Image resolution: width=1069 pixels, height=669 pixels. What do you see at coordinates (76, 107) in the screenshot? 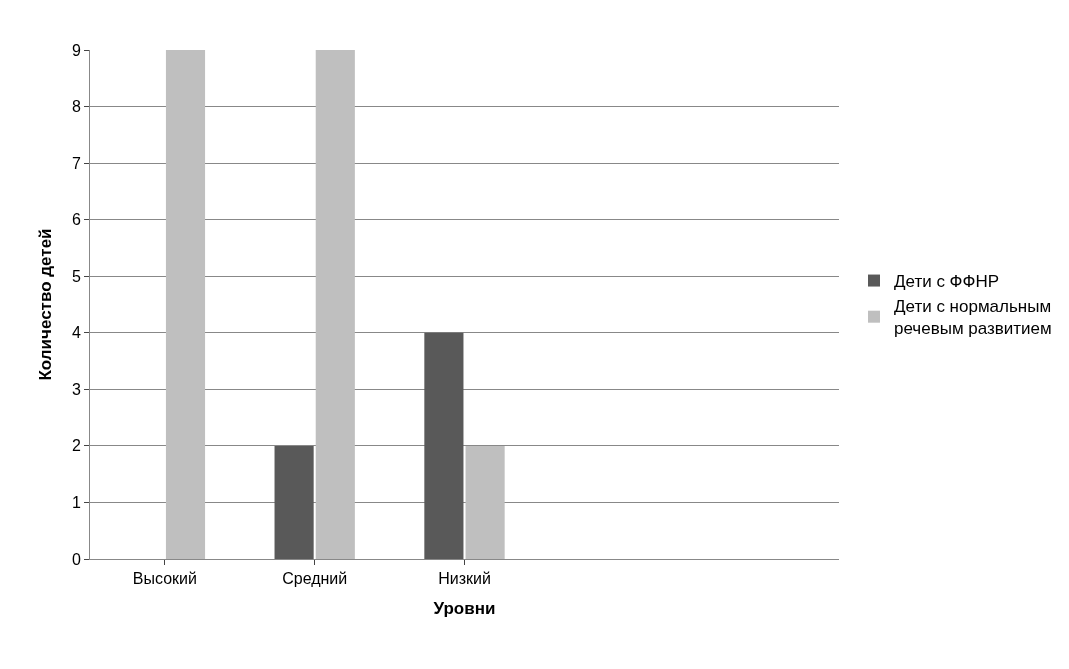
I see `y-tick-label: 8` at bounding box center [76, 107].